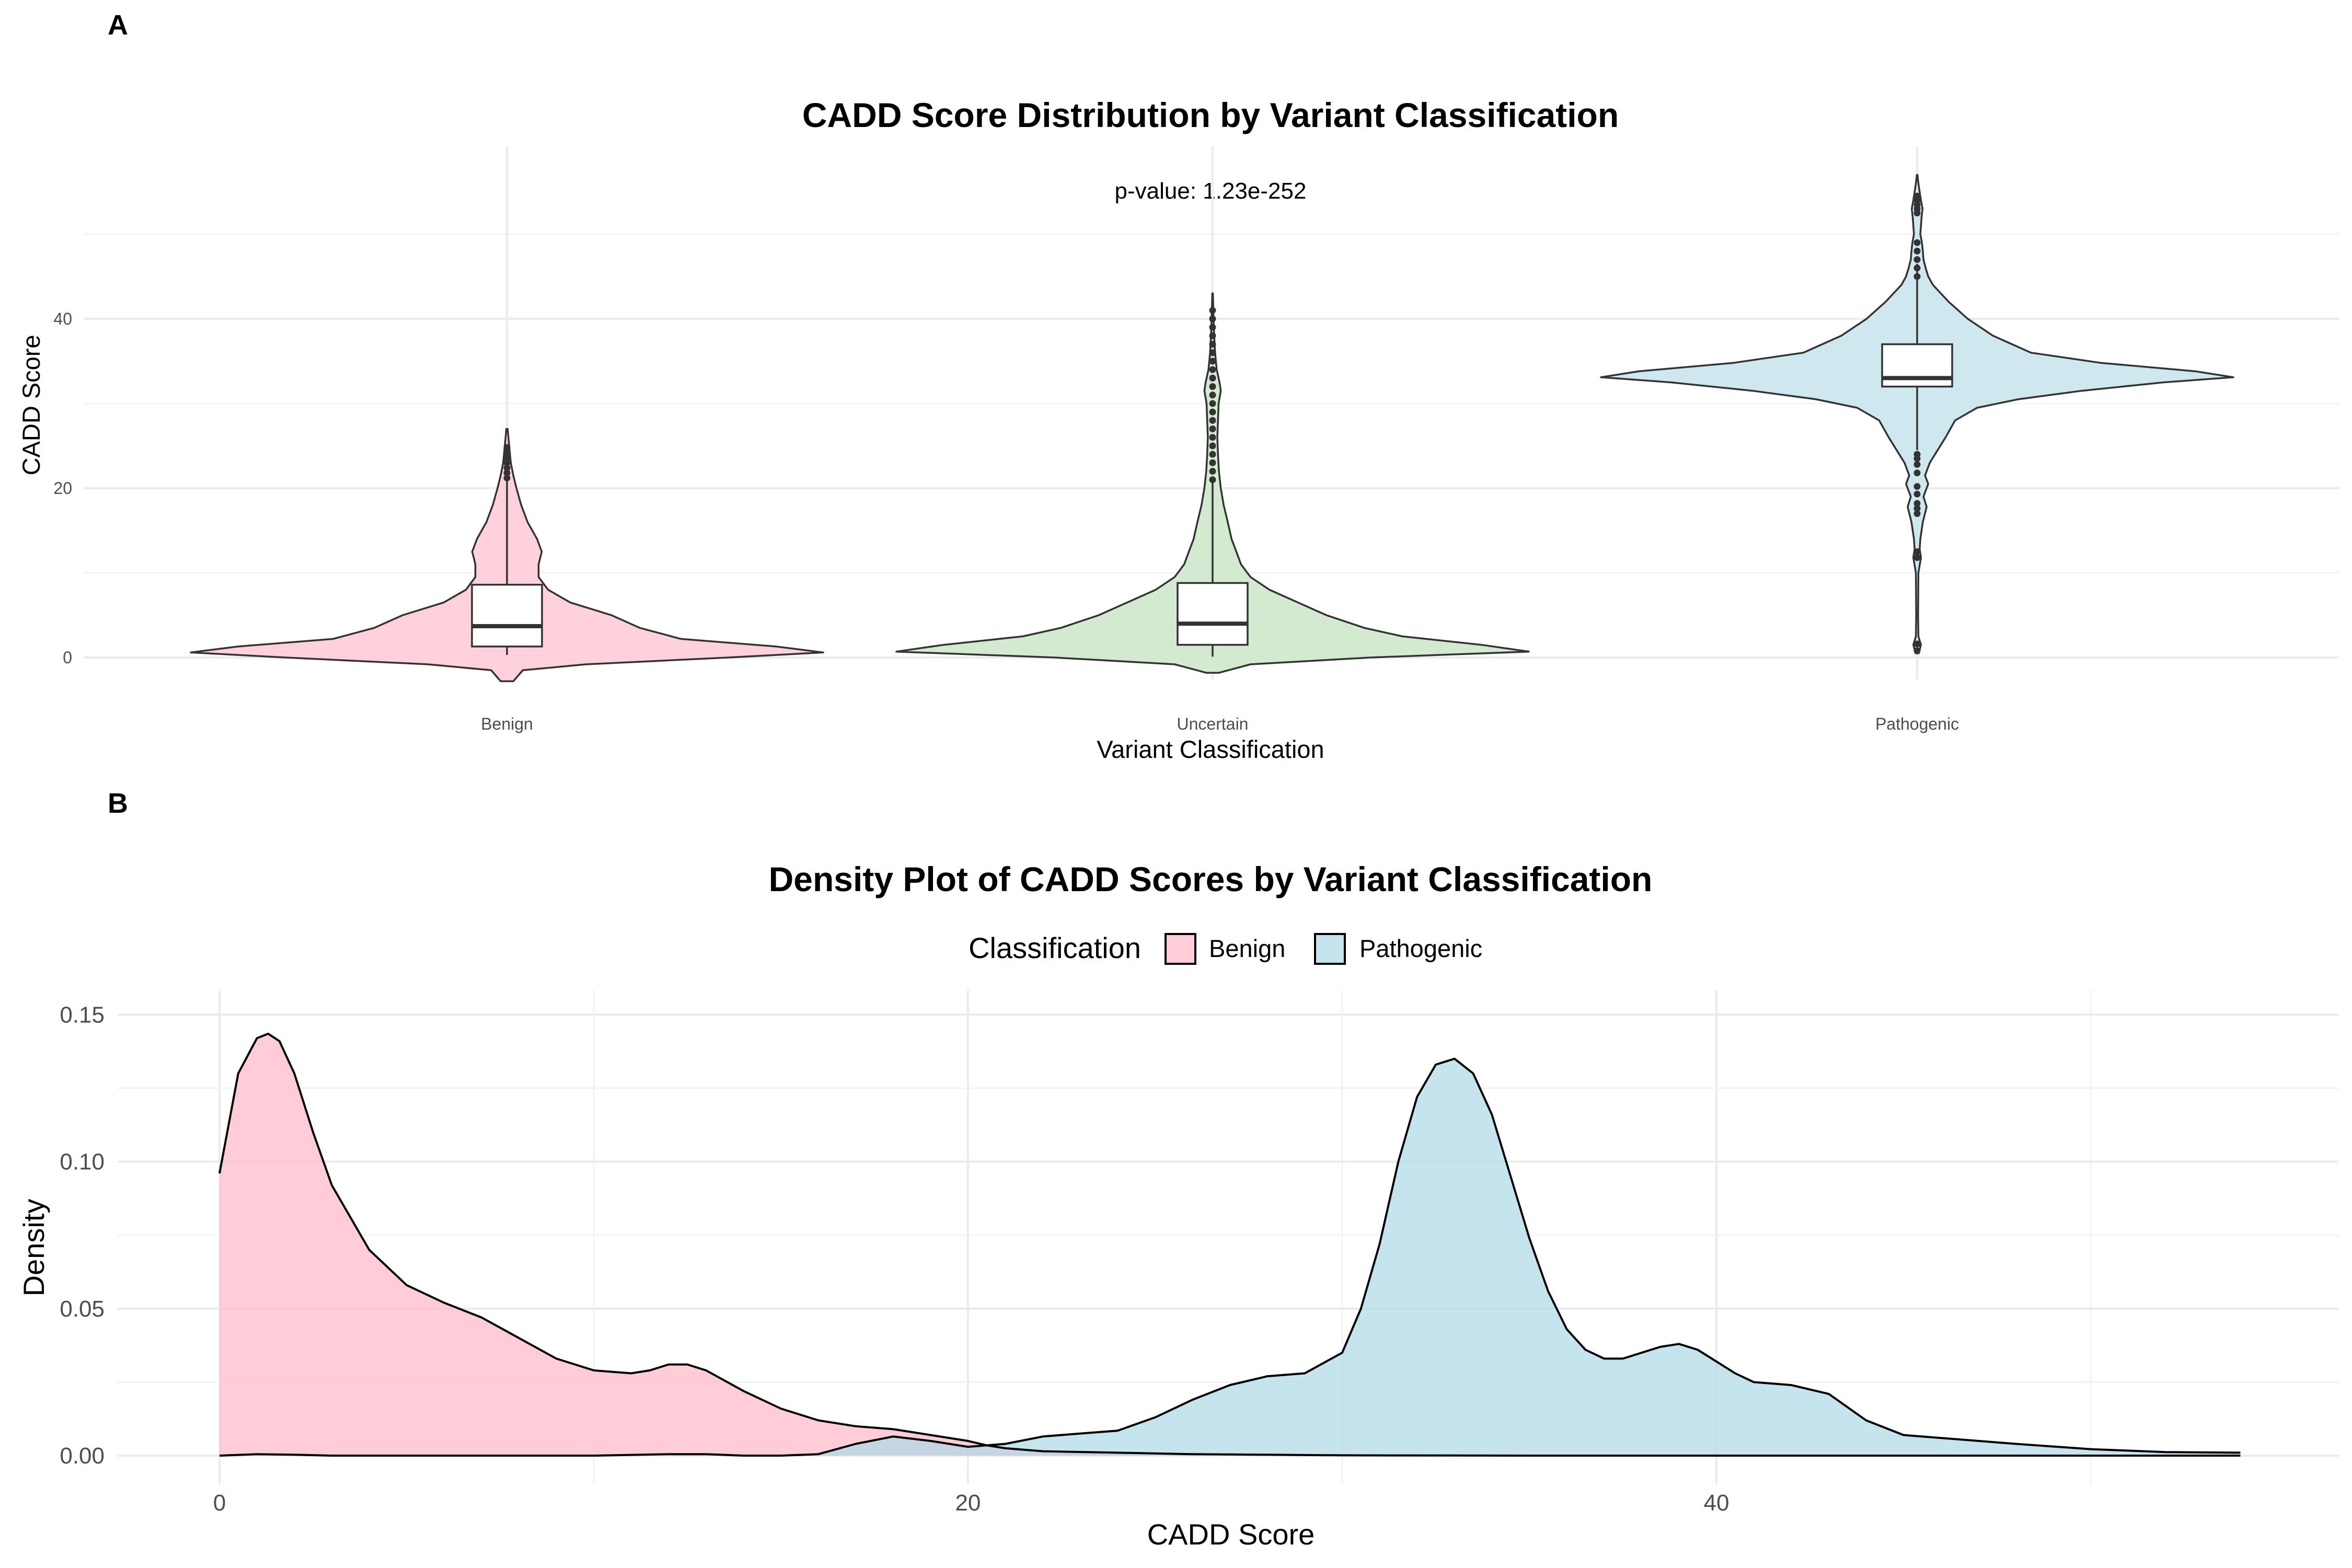  What do you see at coordinates (1717, 1503) in the screenshot?
I see `panel-b-x-tick-40: 40` at bounding box center [1717, 1503].